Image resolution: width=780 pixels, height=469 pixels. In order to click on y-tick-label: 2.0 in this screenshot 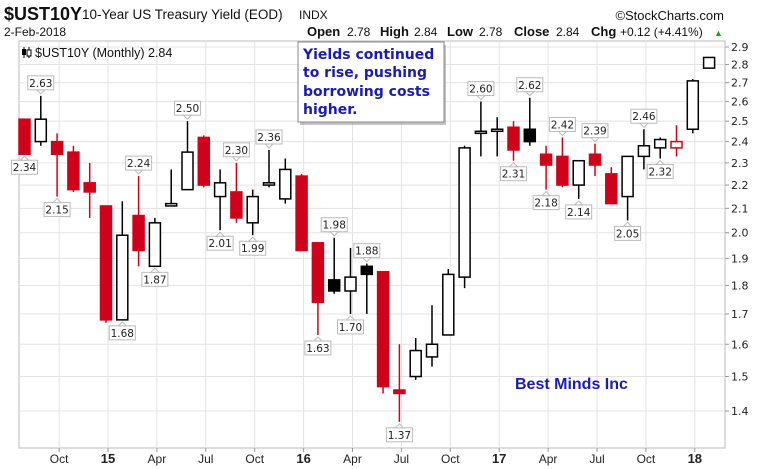, I will do `click(740, 233)`.